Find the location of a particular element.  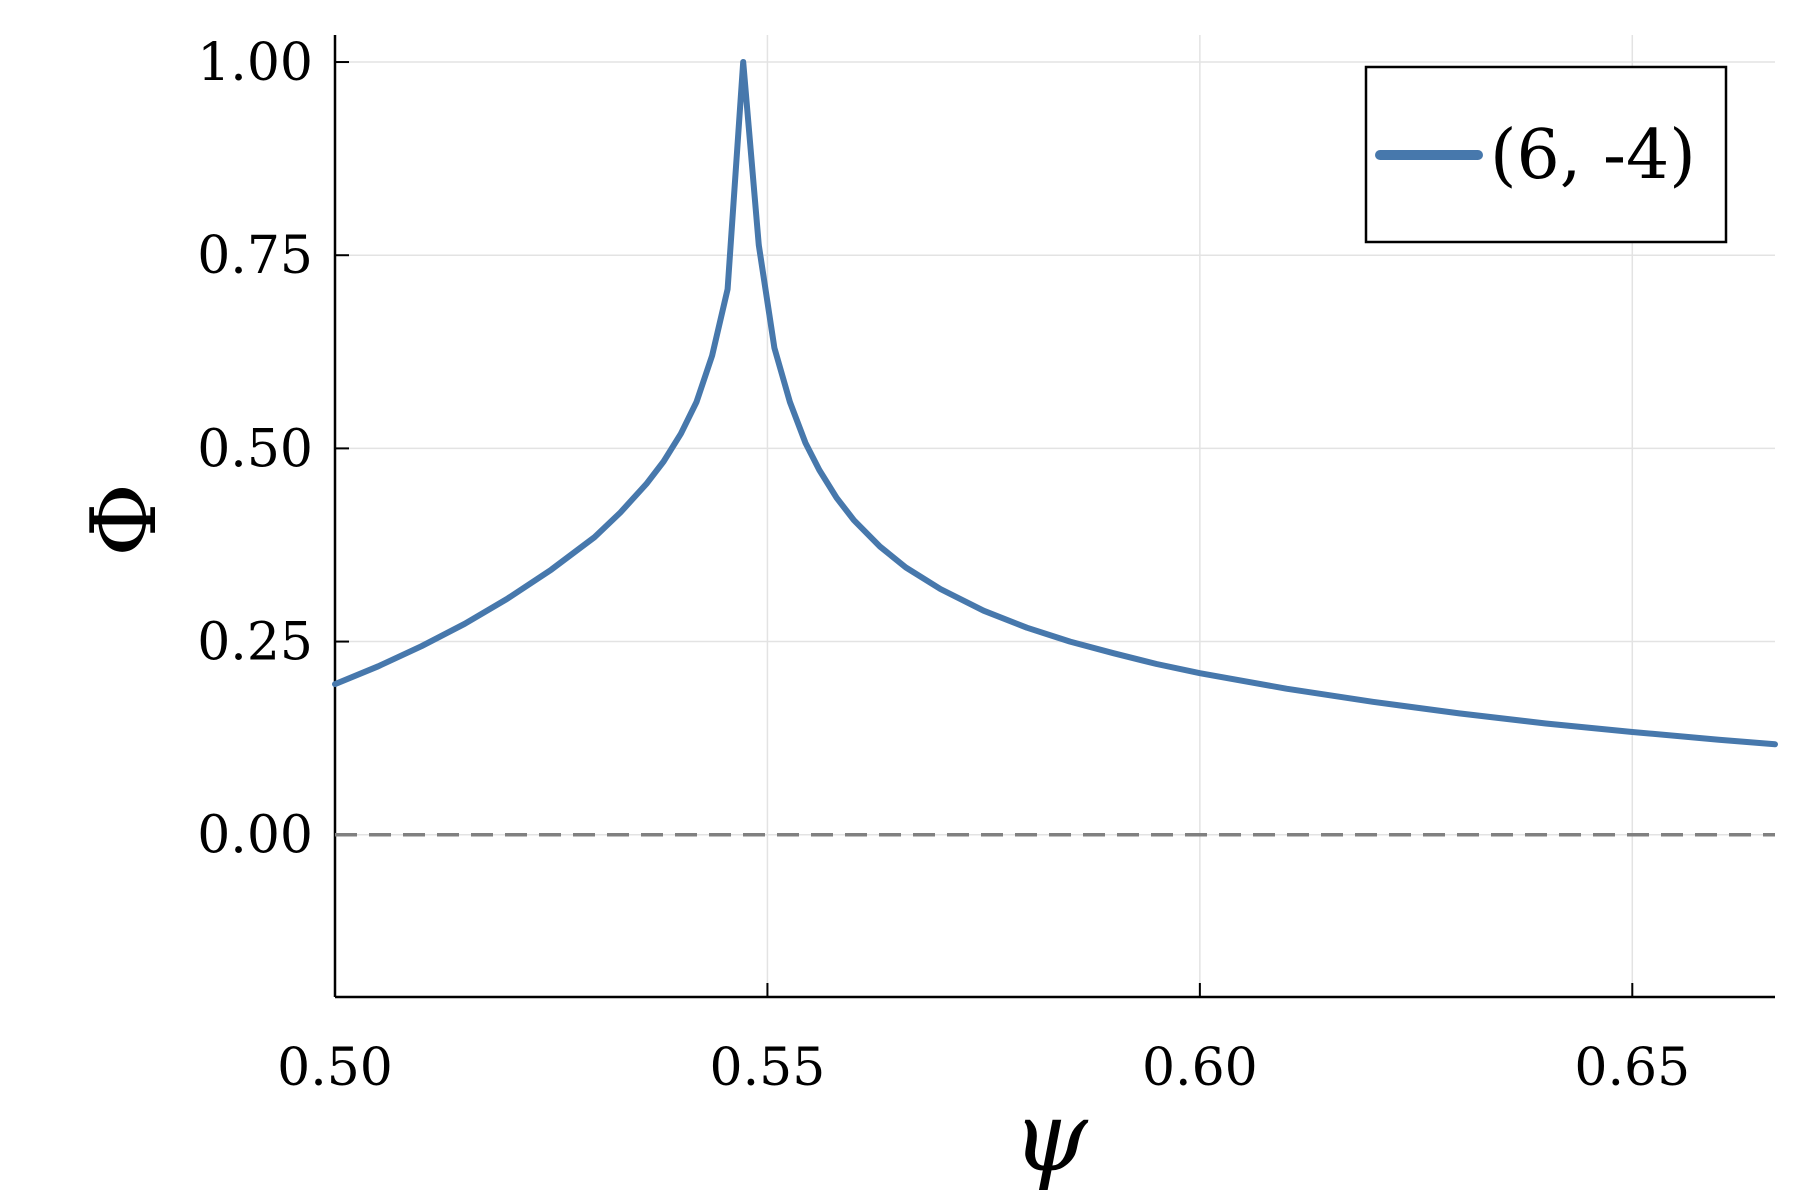

x-tick-label: 0.55 is located at coordinates (768, 1068).